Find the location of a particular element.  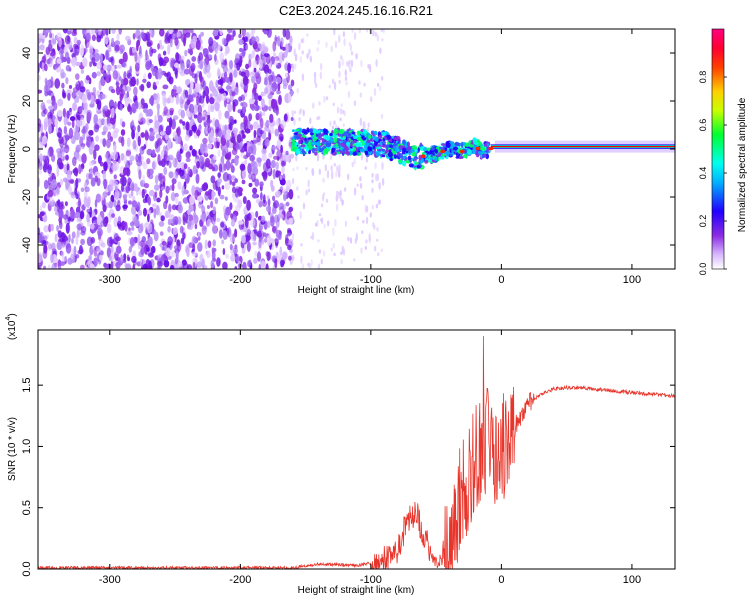

y-tick-label: -20 is located at coordinates (27, 197).